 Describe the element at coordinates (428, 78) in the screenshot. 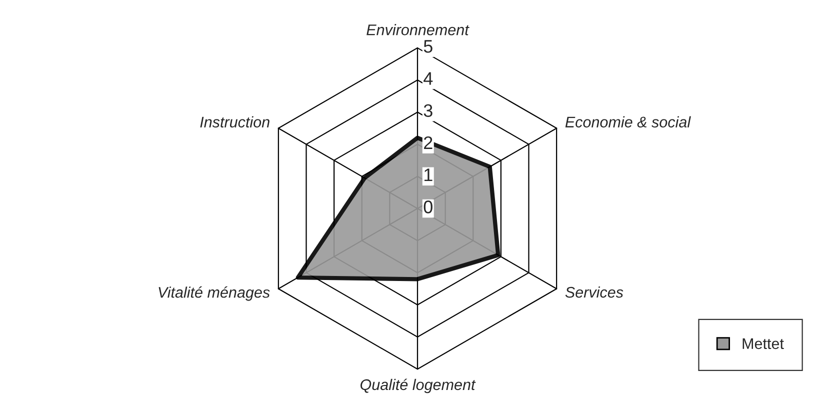

I see `y-tick-label: 4` at that location.